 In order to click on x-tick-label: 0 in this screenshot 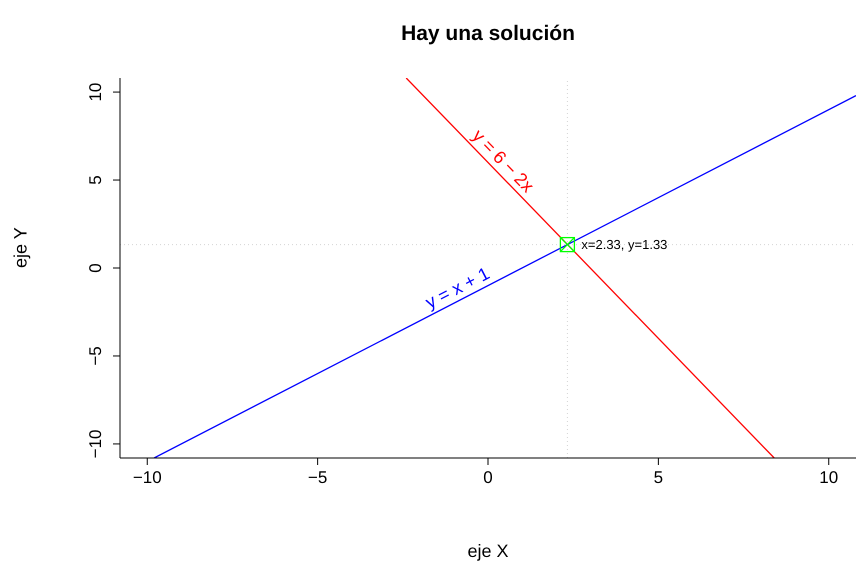, I will do `click(488, 478)`.